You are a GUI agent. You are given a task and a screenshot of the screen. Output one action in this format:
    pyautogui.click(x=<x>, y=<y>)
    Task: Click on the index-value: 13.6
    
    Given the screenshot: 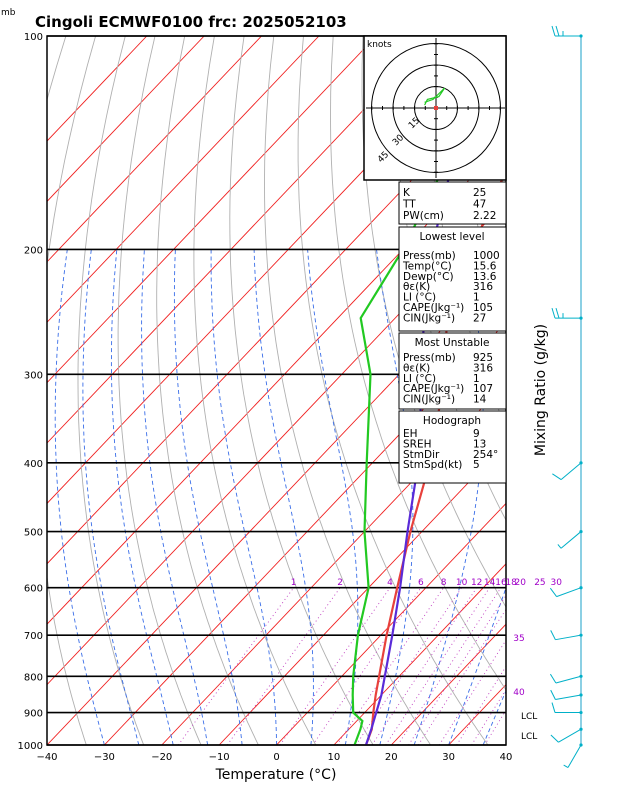 What is the action you would take?
    pyautogui.click(x=485, y=277)
    